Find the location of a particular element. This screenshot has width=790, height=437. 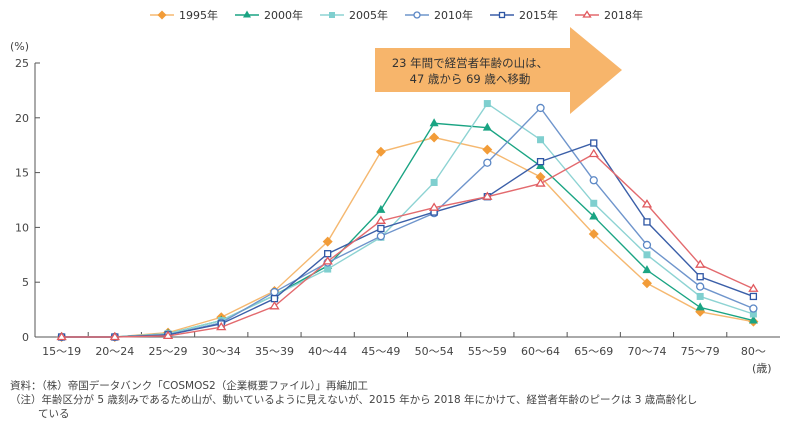

x-tick-label: 75〜79 is located at coordinates (700, 351).